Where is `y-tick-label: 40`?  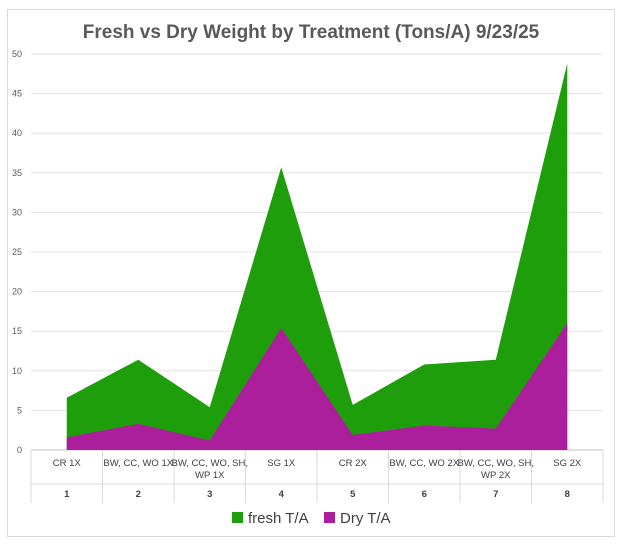 y-tick-label: 40 is located at coordinates (17, 133).